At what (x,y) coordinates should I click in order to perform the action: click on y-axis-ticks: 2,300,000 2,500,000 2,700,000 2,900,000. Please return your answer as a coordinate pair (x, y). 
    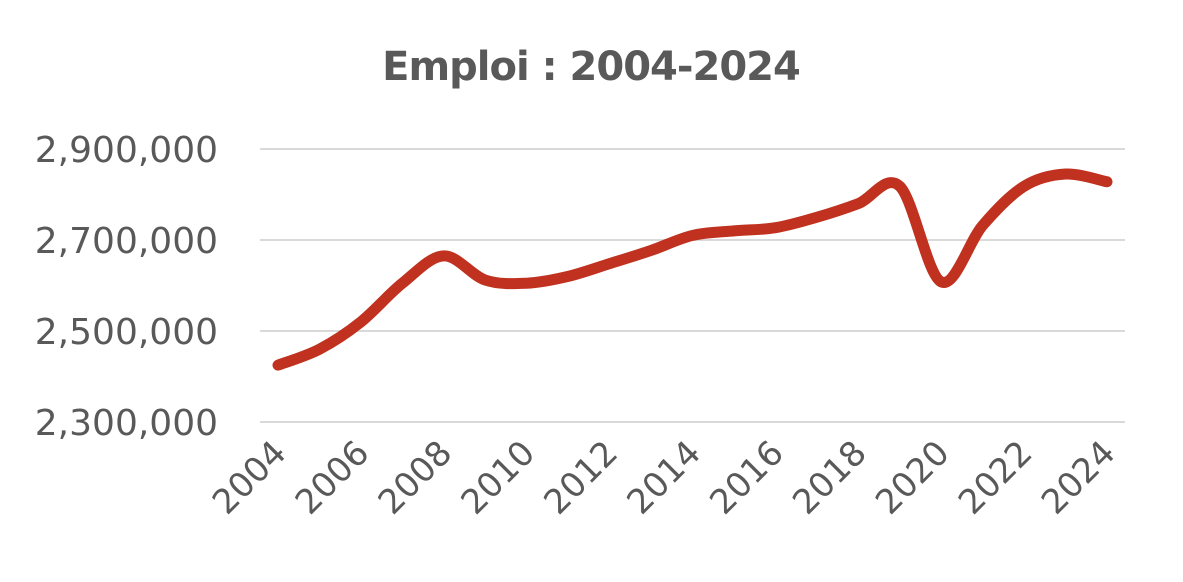
    Looking at the image, I should click on (126, 287).